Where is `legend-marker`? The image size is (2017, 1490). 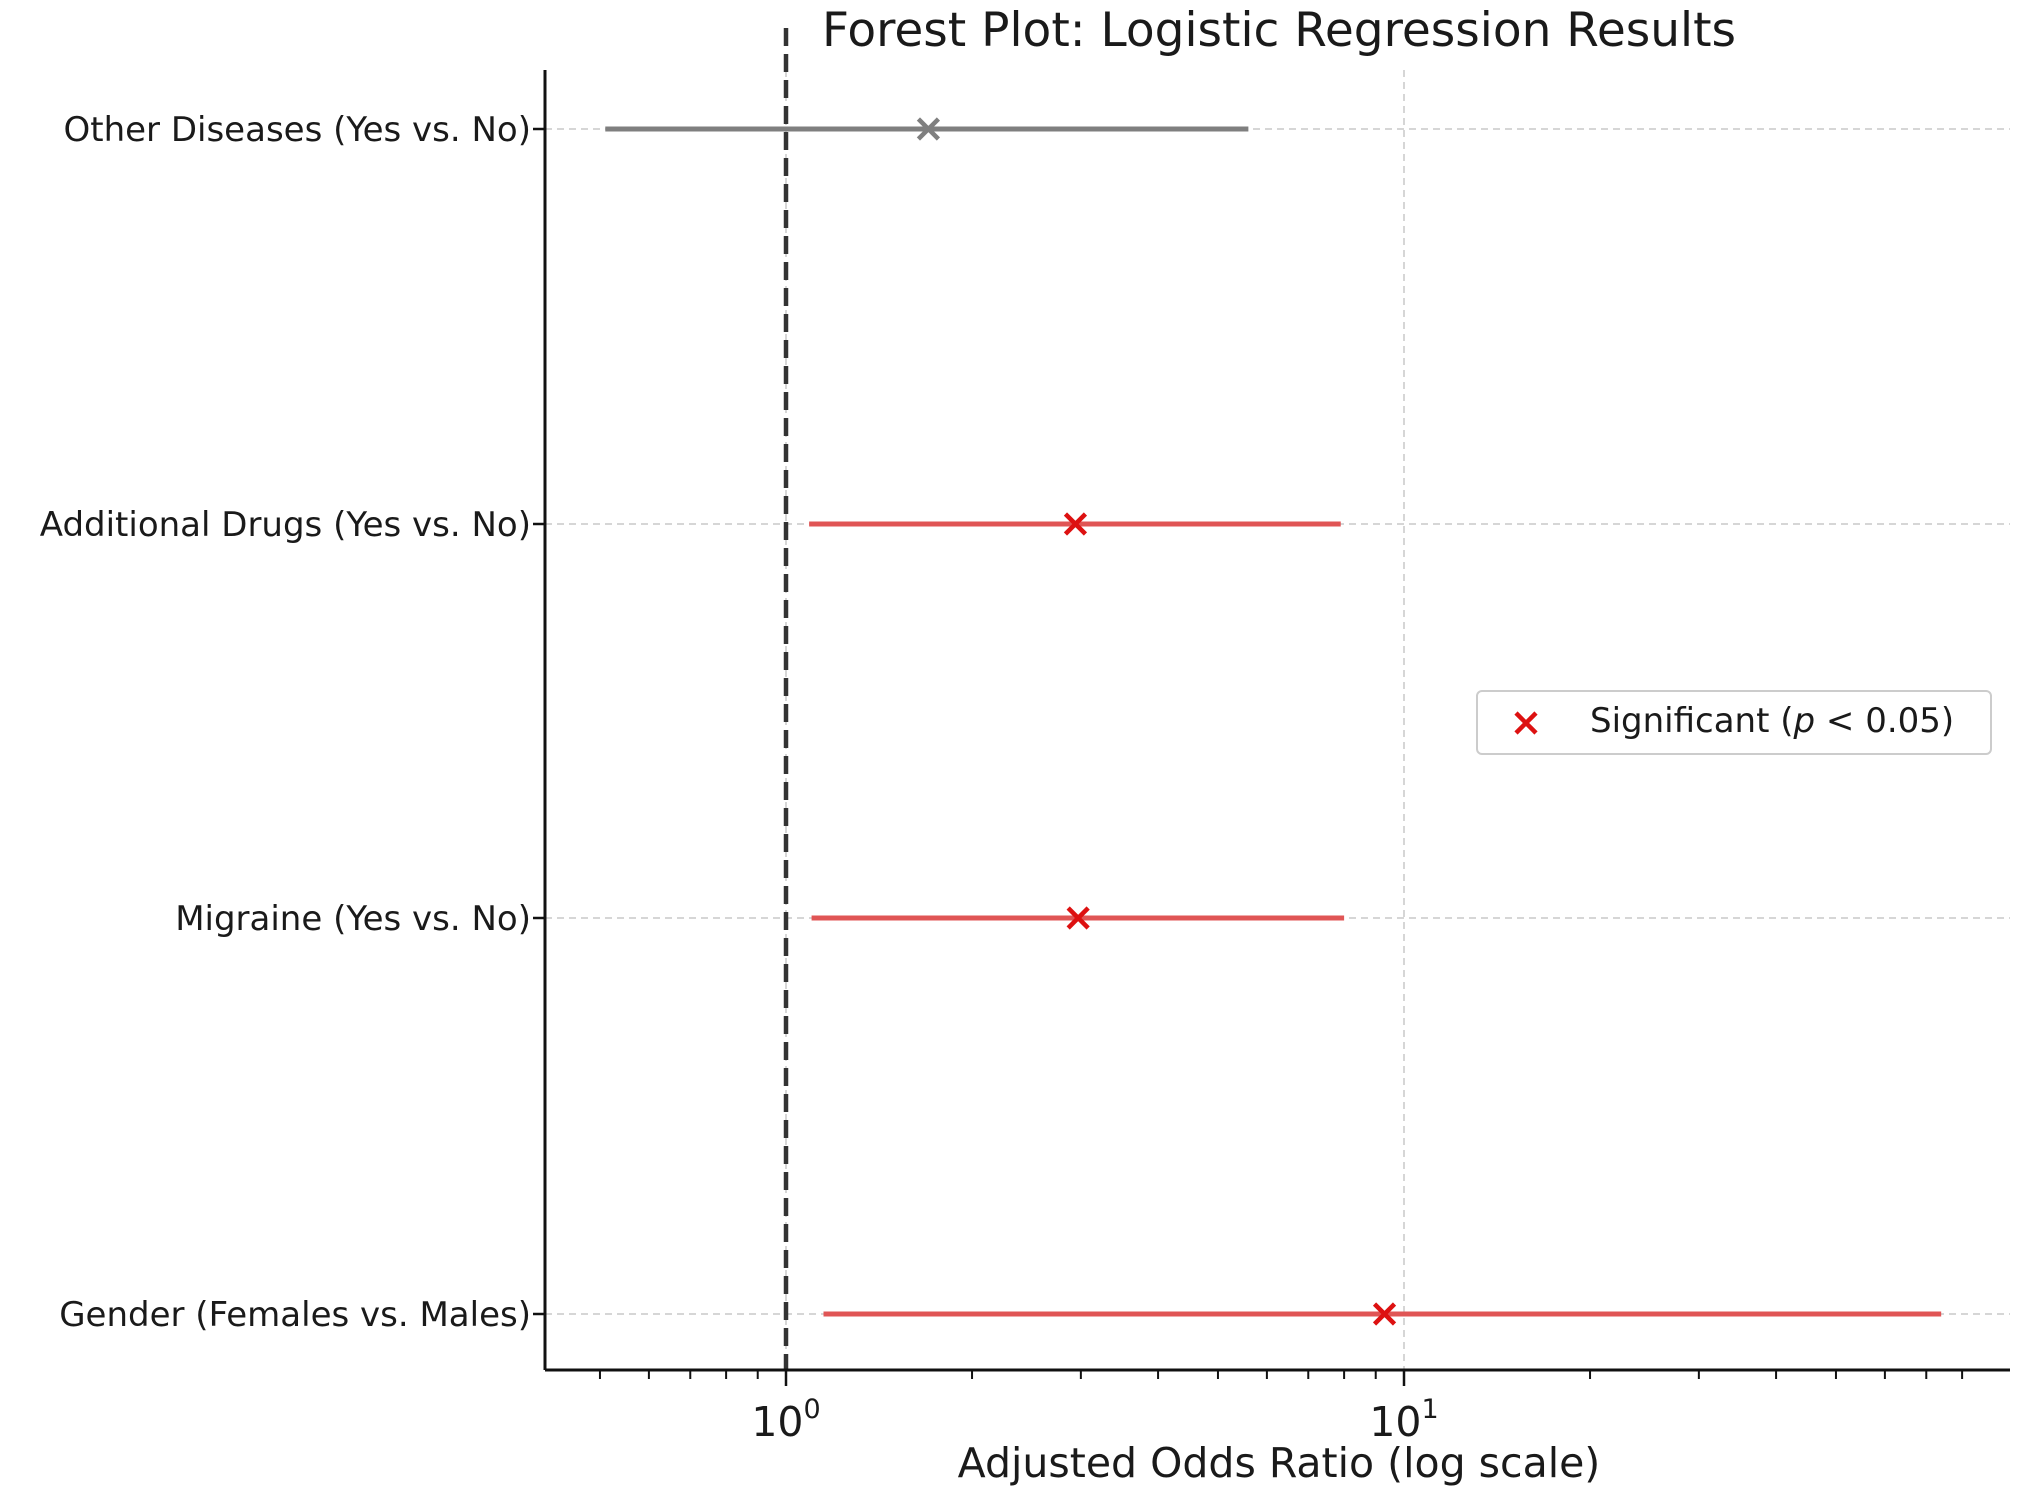 legend-marker is located at coordinates (1526, 723).